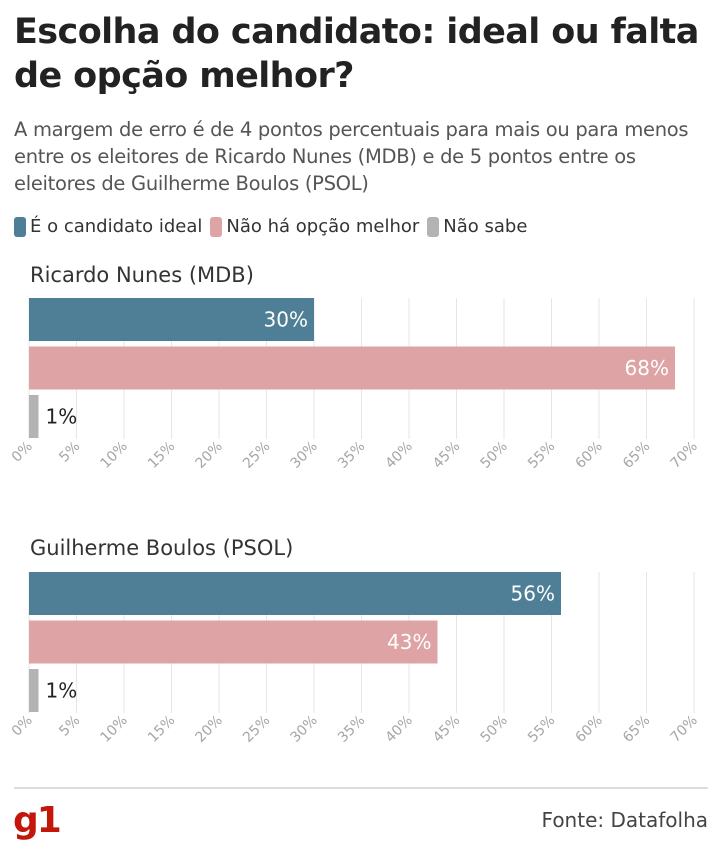 This screenshot has width=720, height=859. What do you see at coordinates (399, 455) in the screenshot?
I see `x-tick-label-nunes: 40%` at bounding box center [399, 455].